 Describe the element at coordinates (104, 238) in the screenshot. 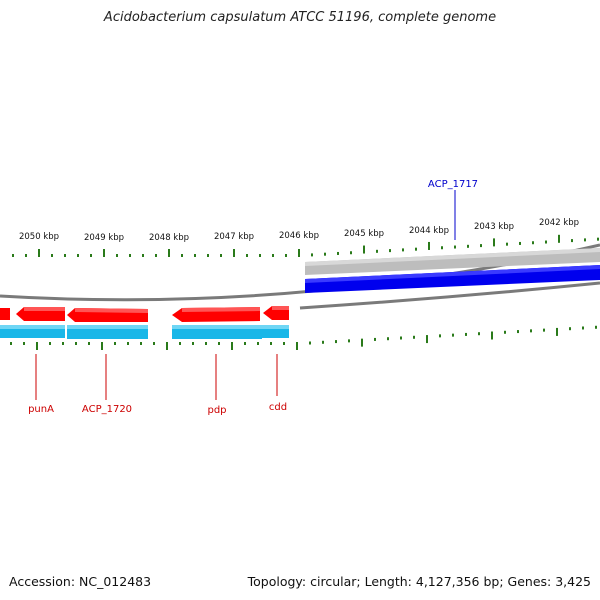

I see `tick-label: 2049 kbp` at that location.